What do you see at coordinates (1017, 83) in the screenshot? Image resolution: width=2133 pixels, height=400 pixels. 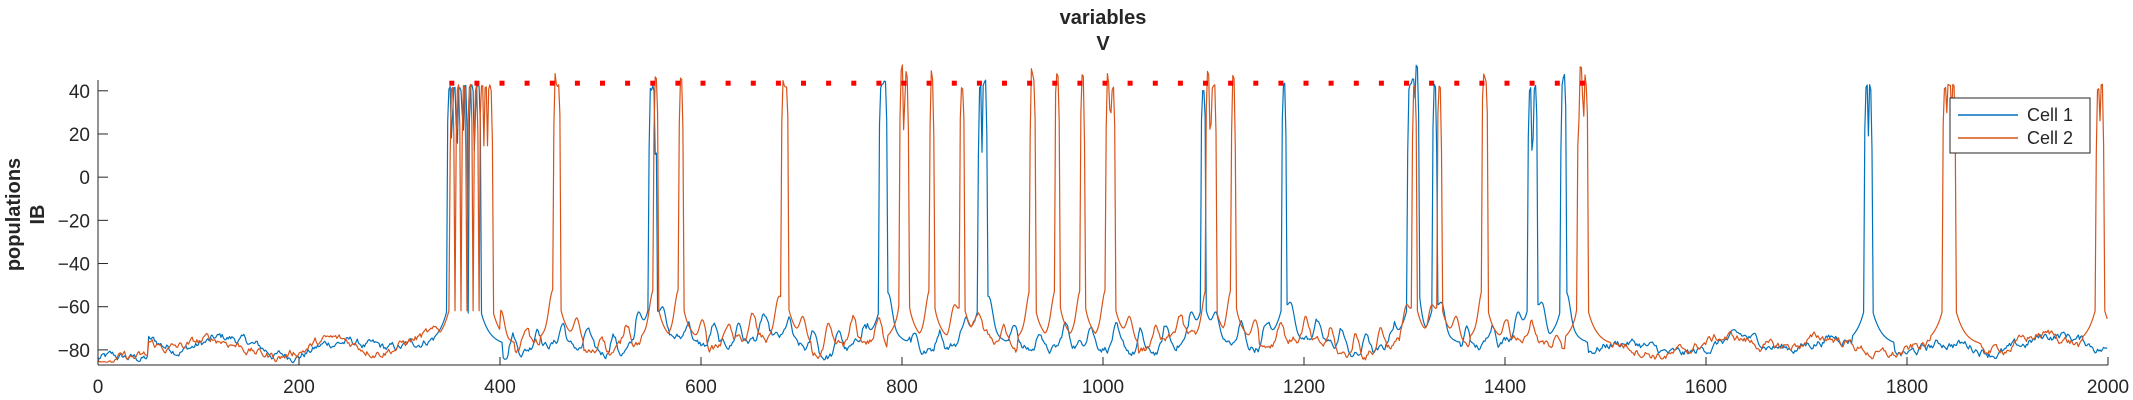 I see `spike-marker-layer` at bounding box center [1017, 83].